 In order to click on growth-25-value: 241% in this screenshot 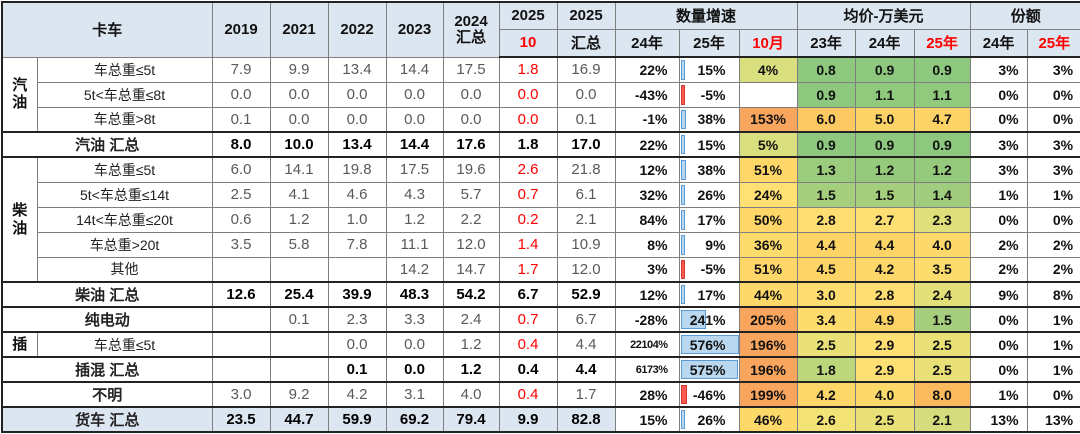, I will do `click(707, 319)`.